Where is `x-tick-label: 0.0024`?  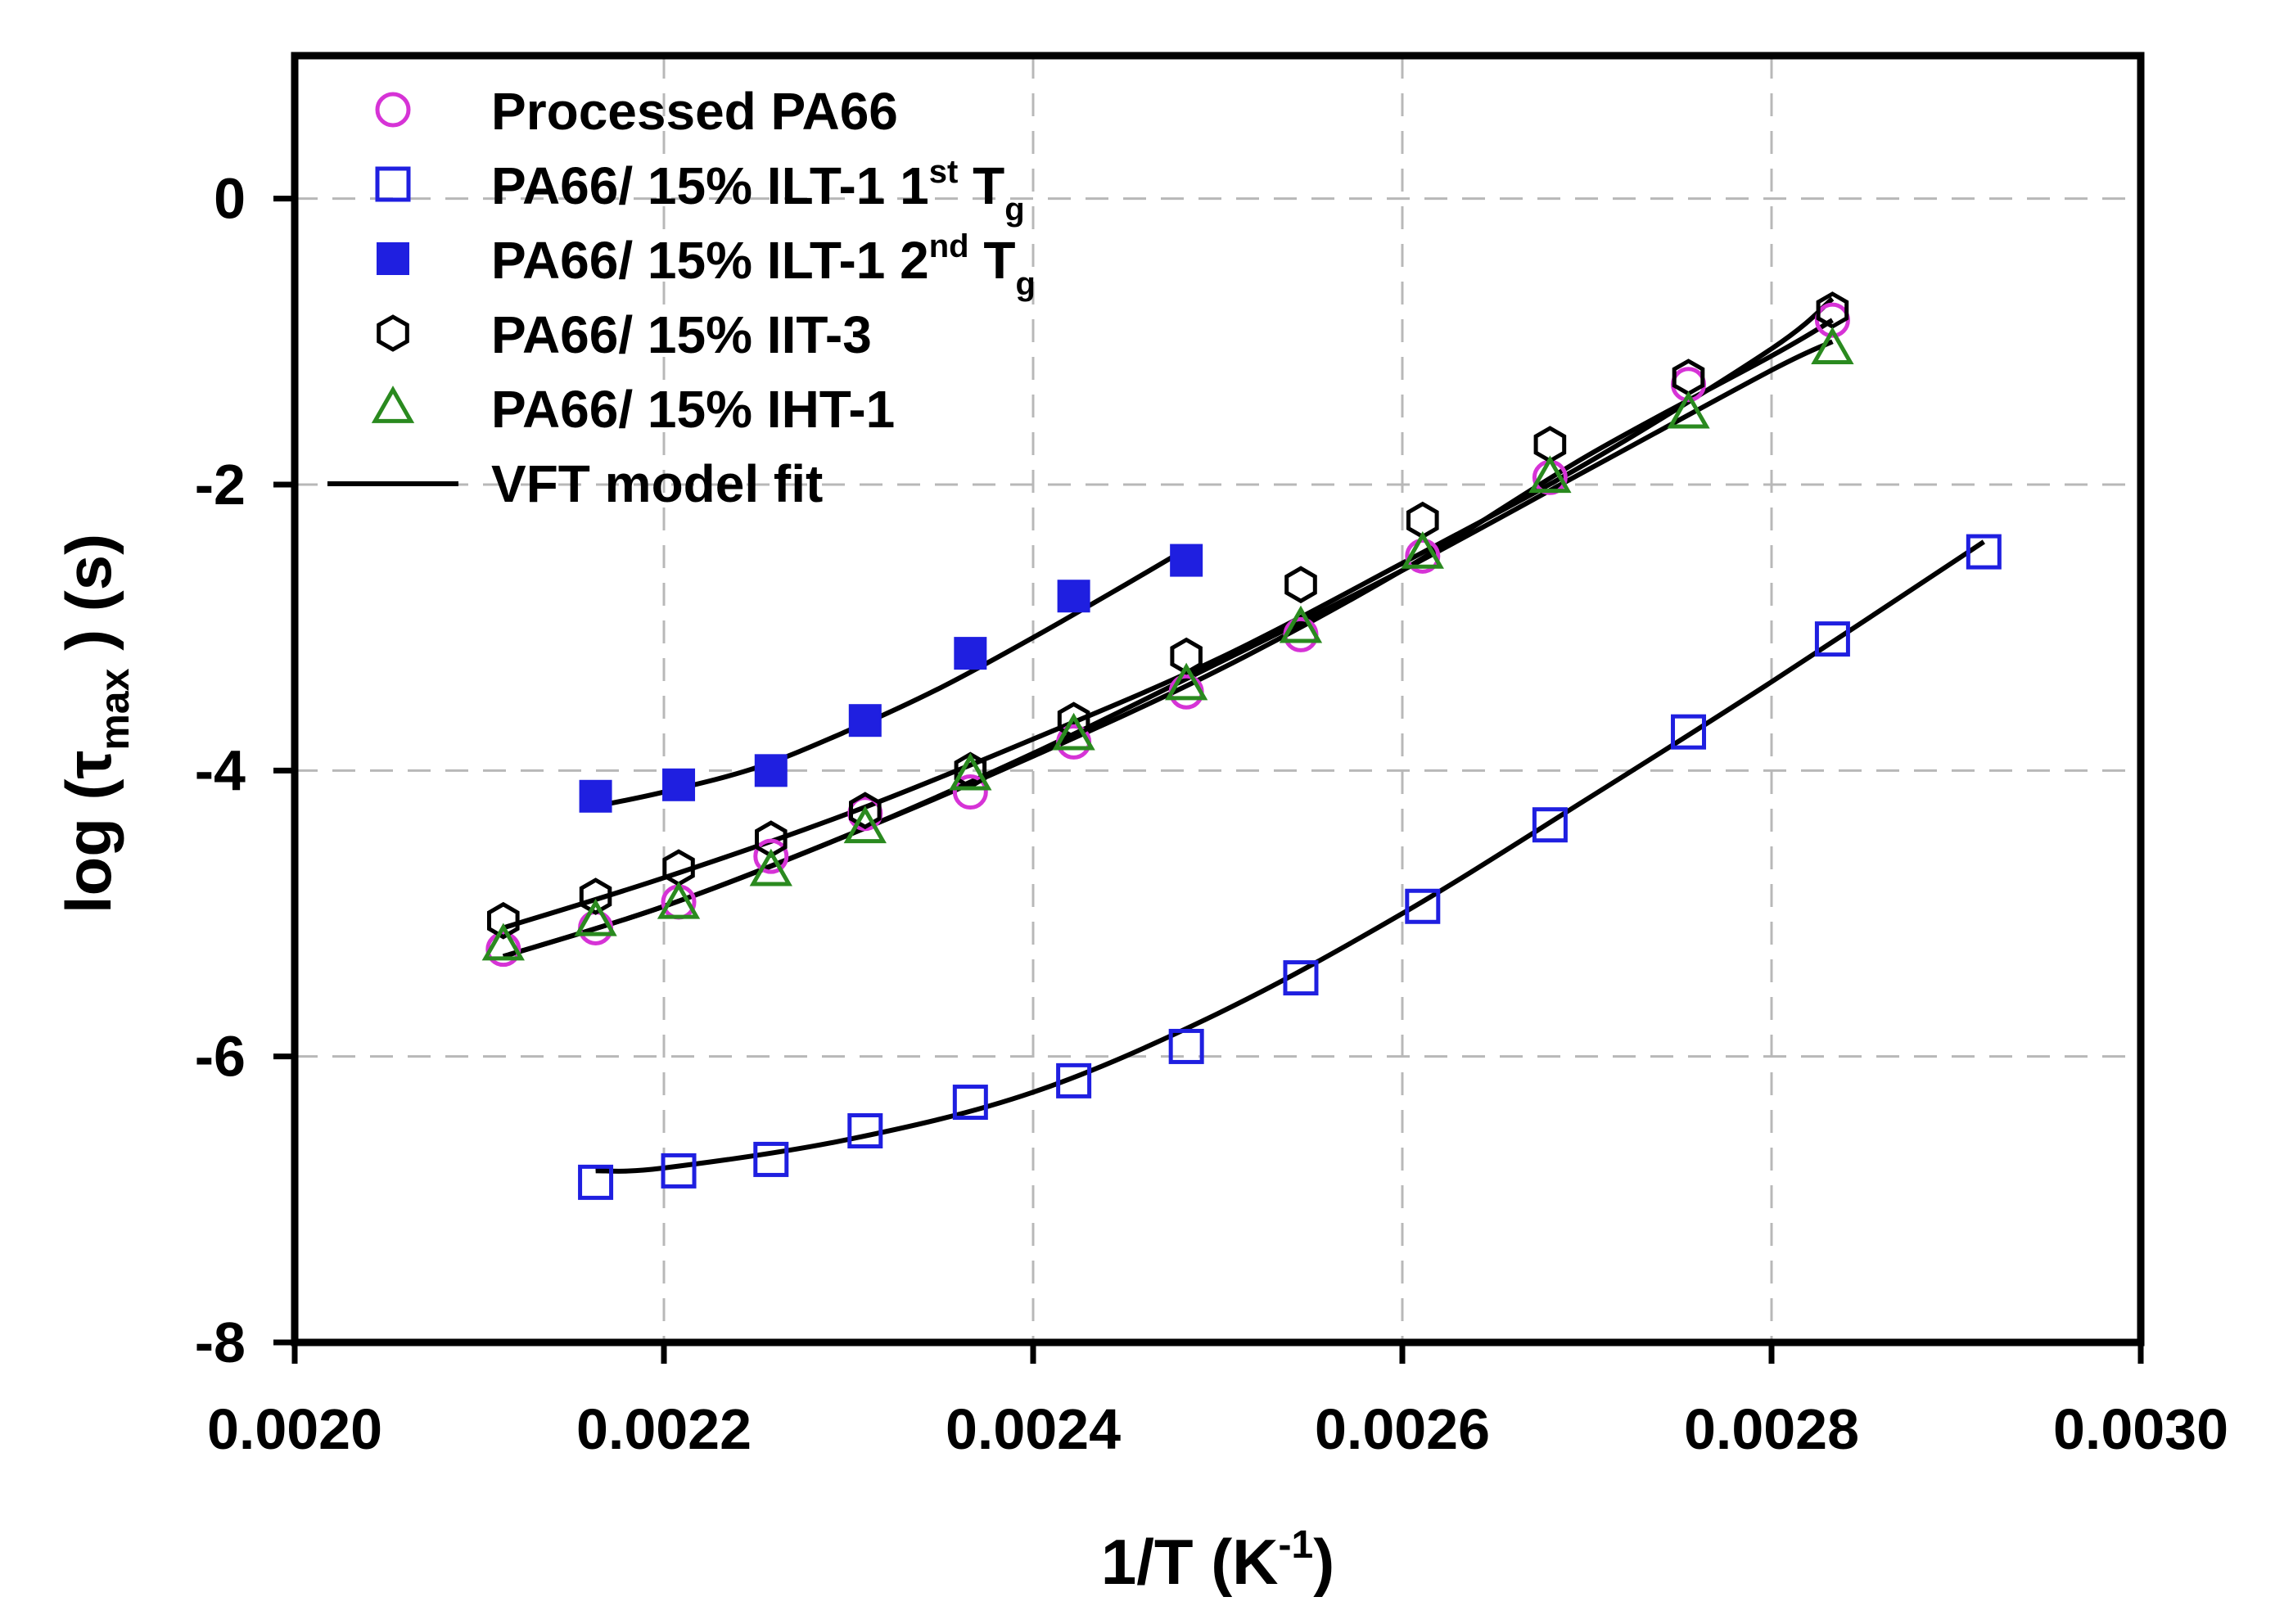 x-tick-label: 0.0024 is located at coordinates (1033, 1429).